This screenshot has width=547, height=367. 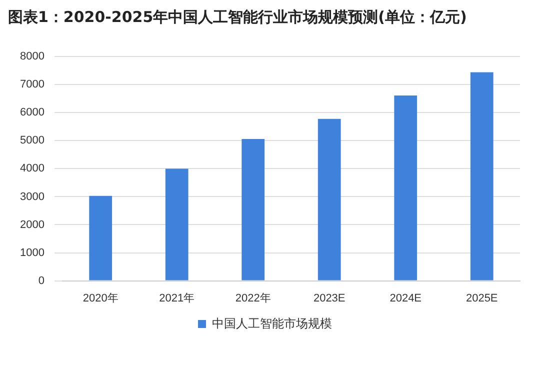 I want to click on y-tick-label: 5000, so click(x=32, y=140).